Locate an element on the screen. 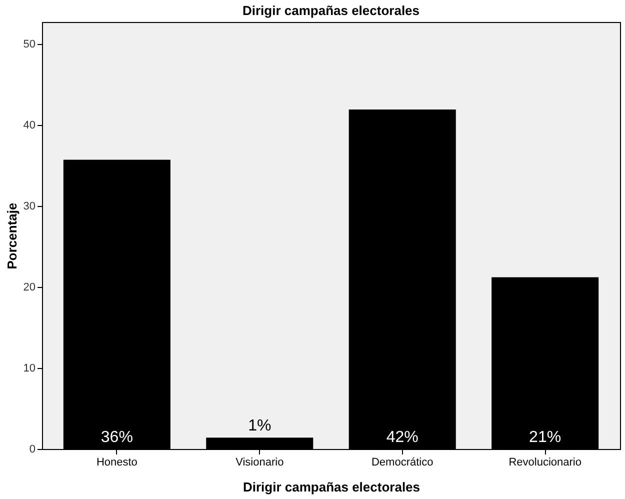 The height and width of the screenshot is (499, 625). y-axis-title: Porcentaje is located at coordinates (12, 236).